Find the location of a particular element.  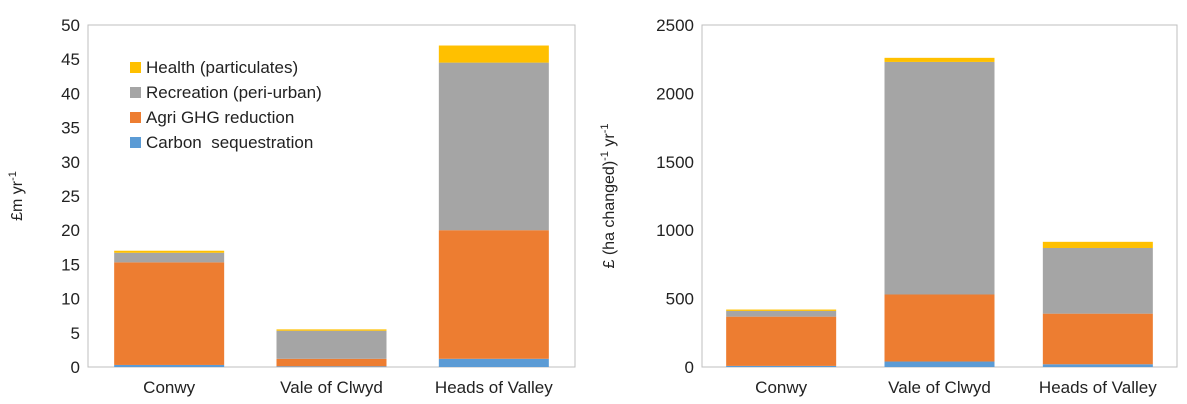

chart1-y-axis-label: £ (ha changed)-1 yr-1 is located at coordinates (608, 196).